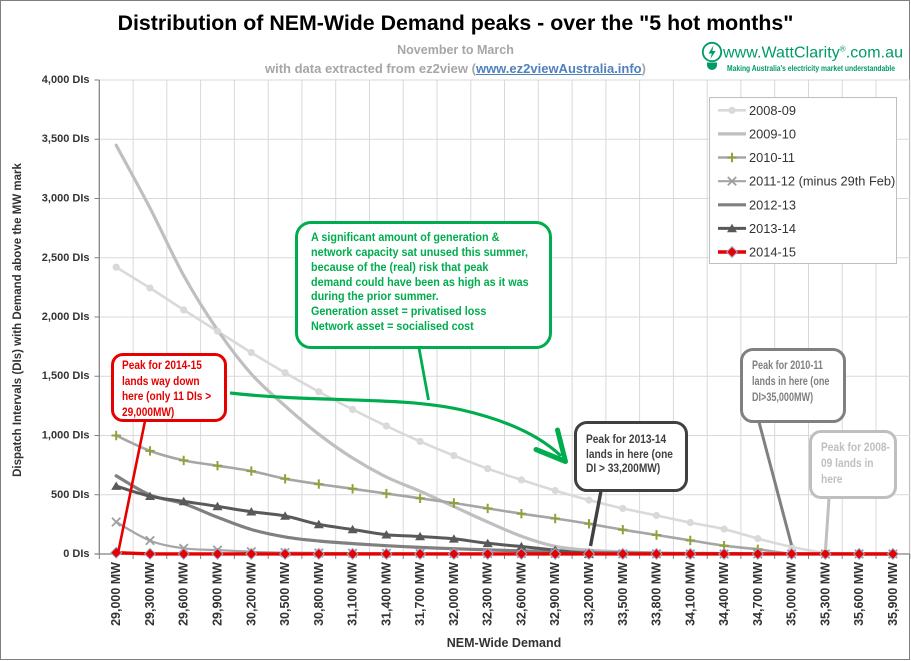  What do you see at coordinates (66, 139) in the screenshot?
I see `svg-text: 3,500 DIs` at bounding box center [66, 139].